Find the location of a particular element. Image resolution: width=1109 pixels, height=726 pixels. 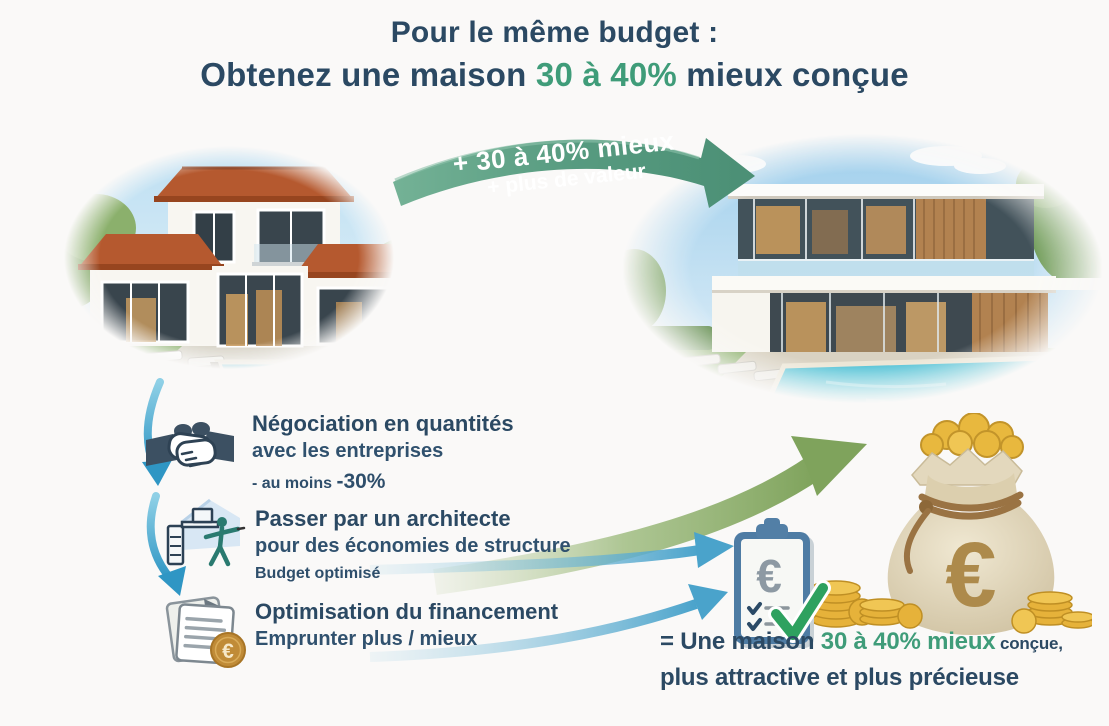

money-bag-icon: € is located at coordinates (973, 526).